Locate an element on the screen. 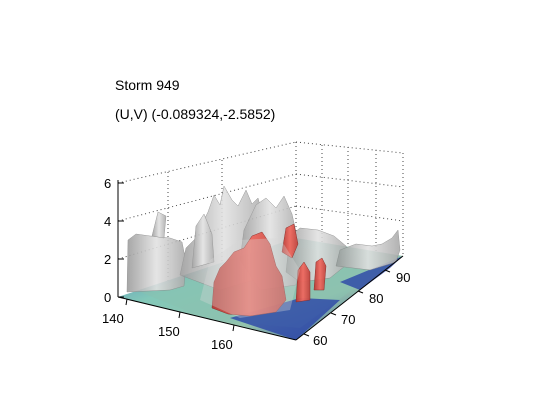 The image size is (533, 400). y-tick-label: 70 is located at coordinates (348, 319).